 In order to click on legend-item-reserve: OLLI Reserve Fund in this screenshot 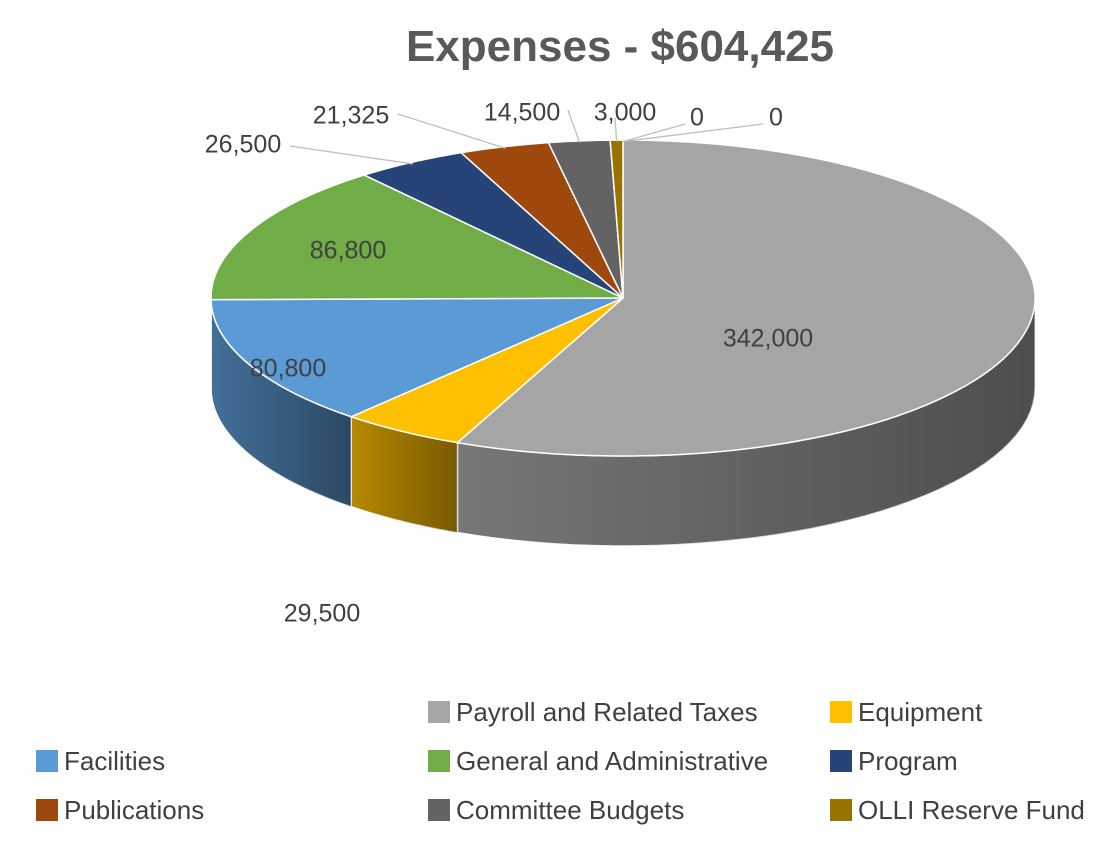, I will do `click(957, 810)`.